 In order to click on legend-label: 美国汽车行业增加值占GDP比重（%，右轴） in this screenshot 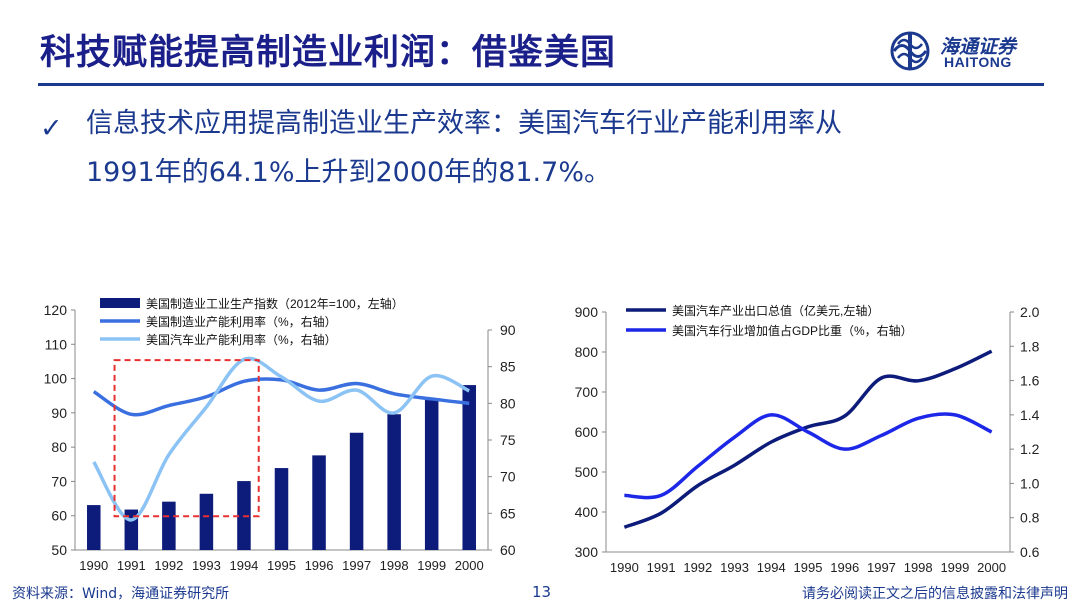, I will do `click(792, 330)`.